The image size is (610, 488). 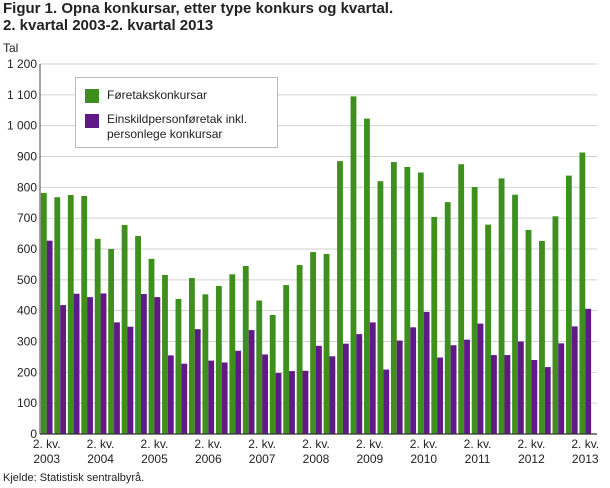 I want to click on y-tick-label: 1 200, so click(x=22, y=64).